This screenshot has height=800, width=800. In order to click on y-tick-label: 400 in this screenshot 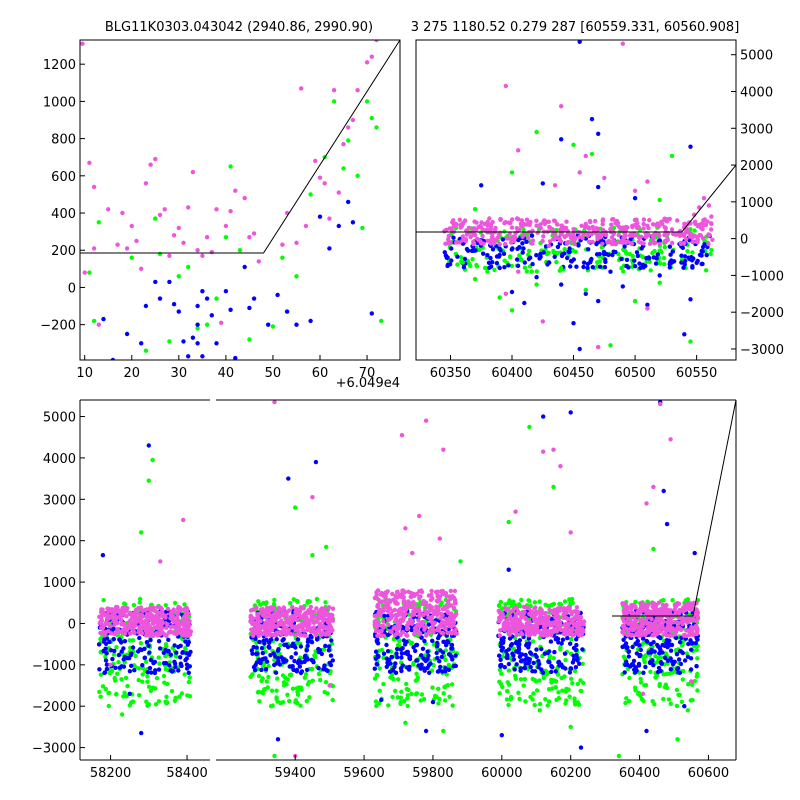, I will do `click(63, 214)`.